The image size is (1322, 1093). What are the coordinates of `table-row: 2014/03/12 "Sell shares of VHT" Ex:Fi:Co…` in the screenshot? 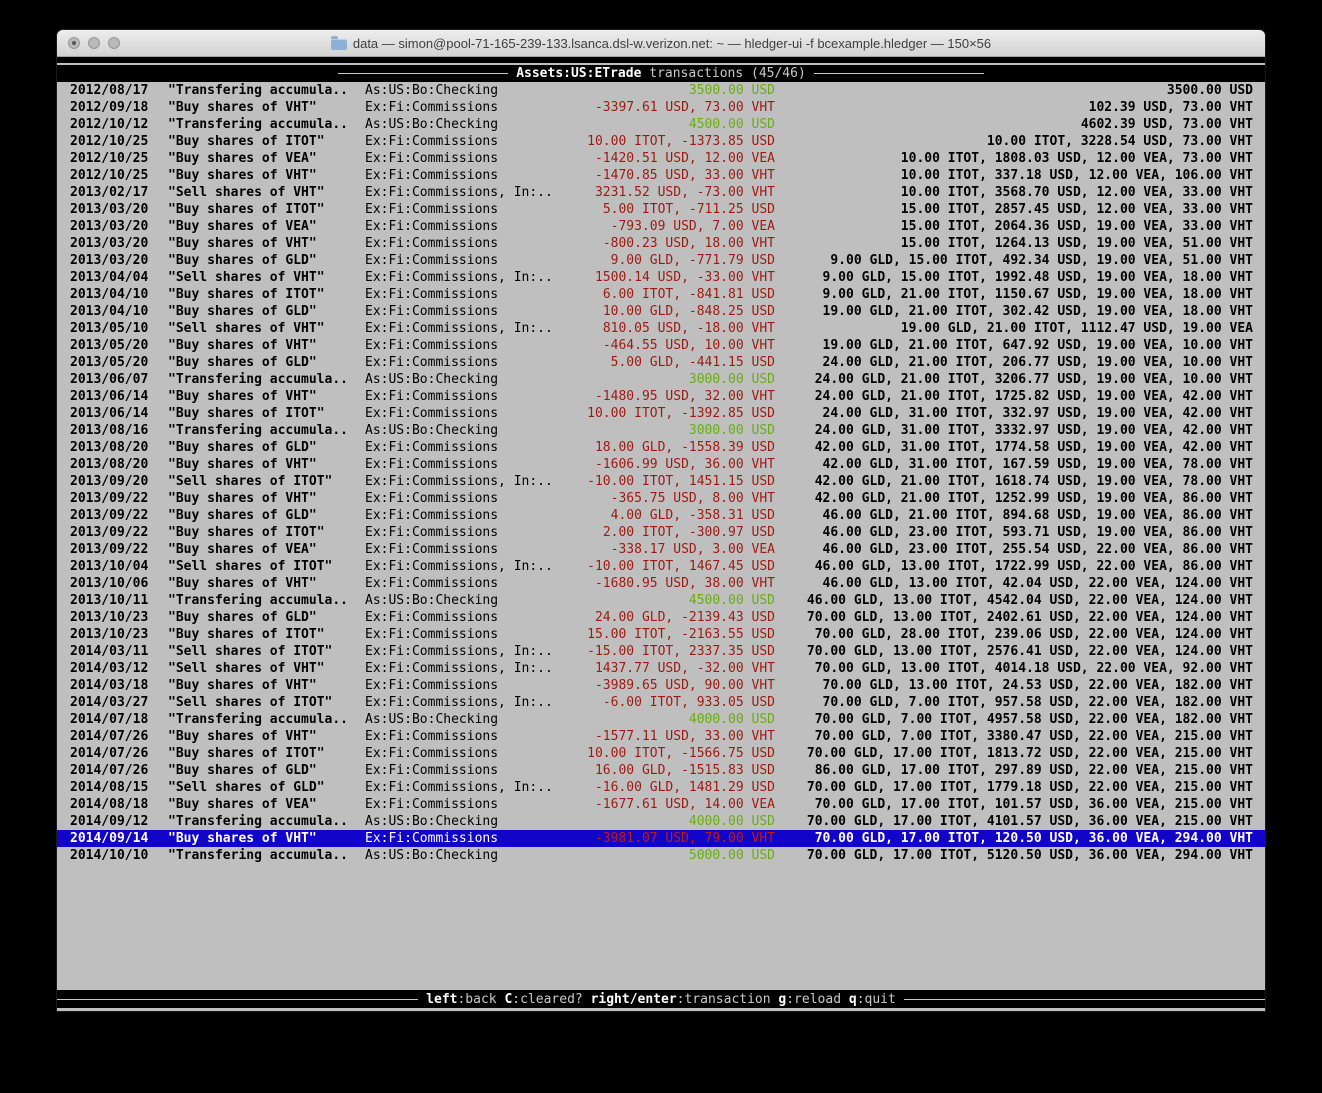 It's located at (661, 668).